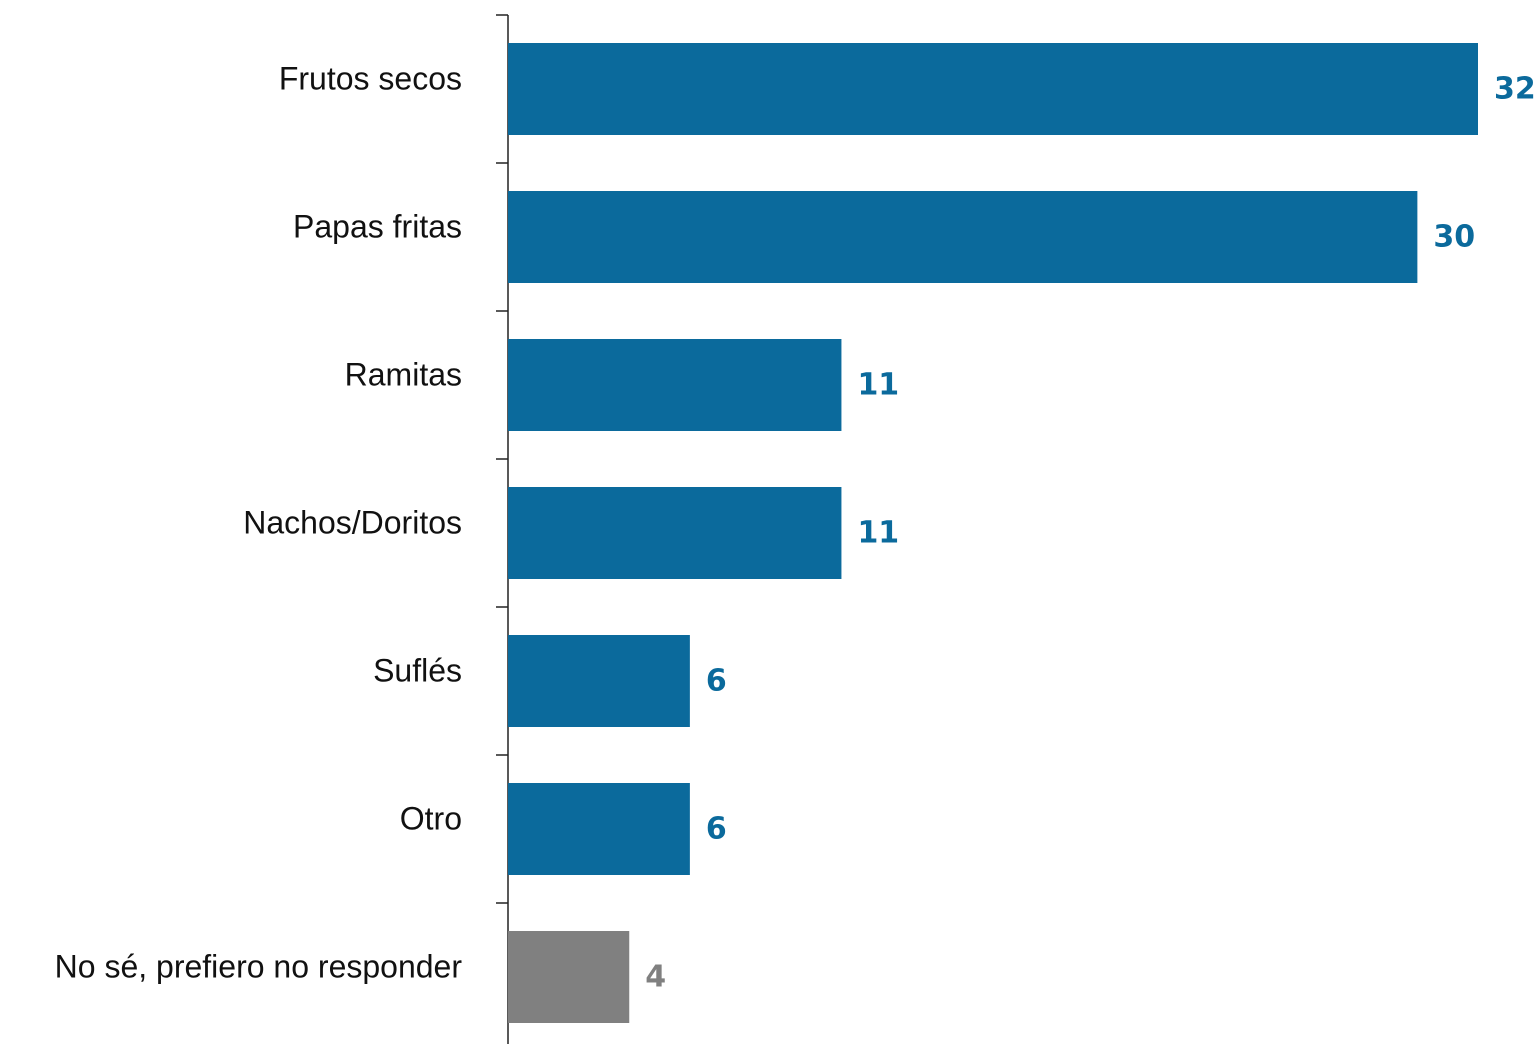 This screenshot has width=1536, height=1044. Describe the element at coordinates (417, 670) in the screenshot. I see `category-label: Suflés` at that location.